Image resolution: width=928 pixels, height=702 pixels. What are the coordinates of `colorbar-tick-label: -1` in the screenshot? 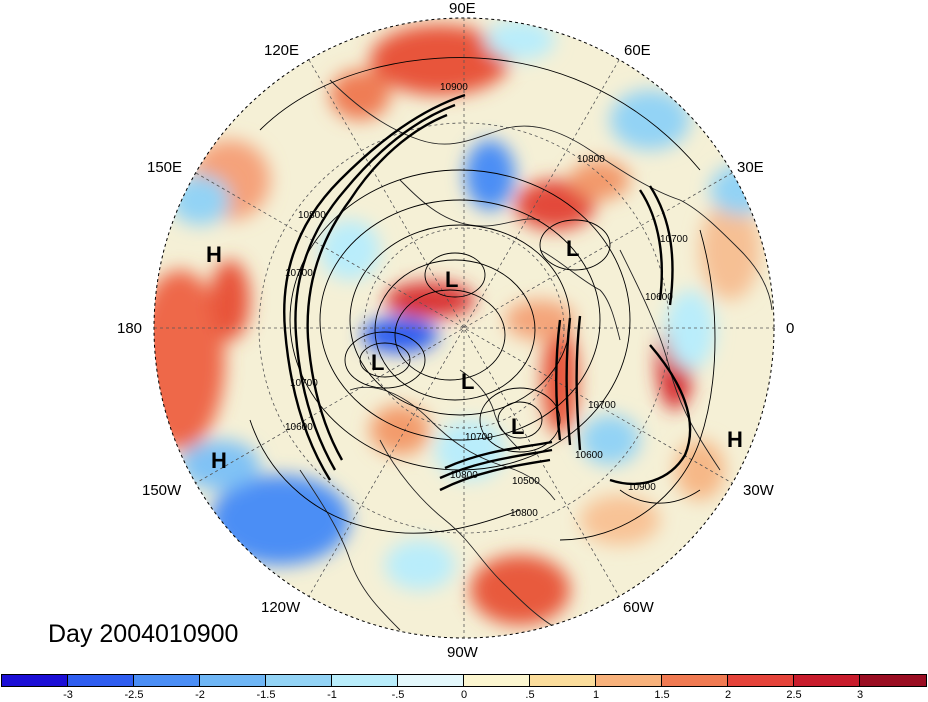 It's located at (332, 695).